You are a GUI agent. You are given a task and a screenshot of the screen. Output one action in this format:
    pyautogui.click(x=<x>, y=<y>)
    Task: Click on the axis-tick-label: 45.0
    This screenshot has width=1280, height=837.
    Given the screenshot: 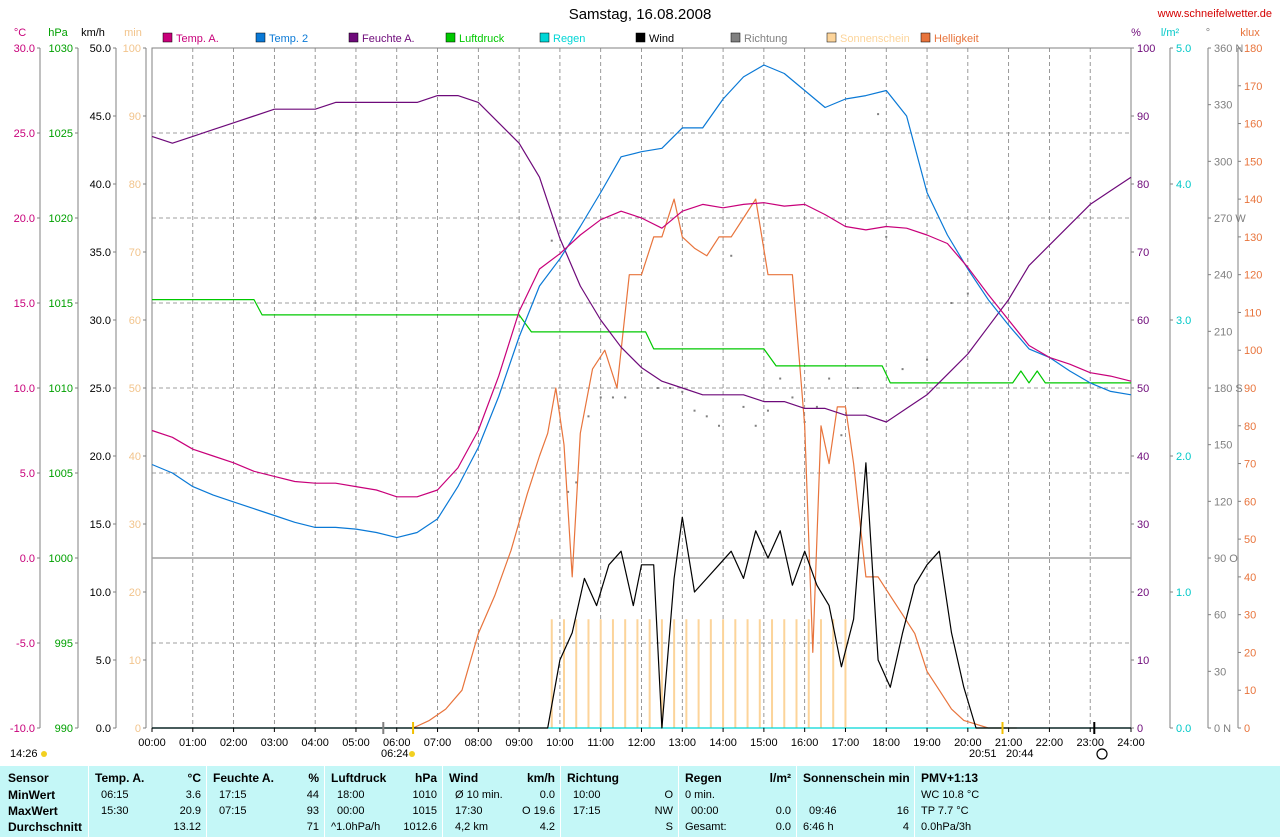 What is the action you would take?
    pyautogui.click(x=100, y=117)
    